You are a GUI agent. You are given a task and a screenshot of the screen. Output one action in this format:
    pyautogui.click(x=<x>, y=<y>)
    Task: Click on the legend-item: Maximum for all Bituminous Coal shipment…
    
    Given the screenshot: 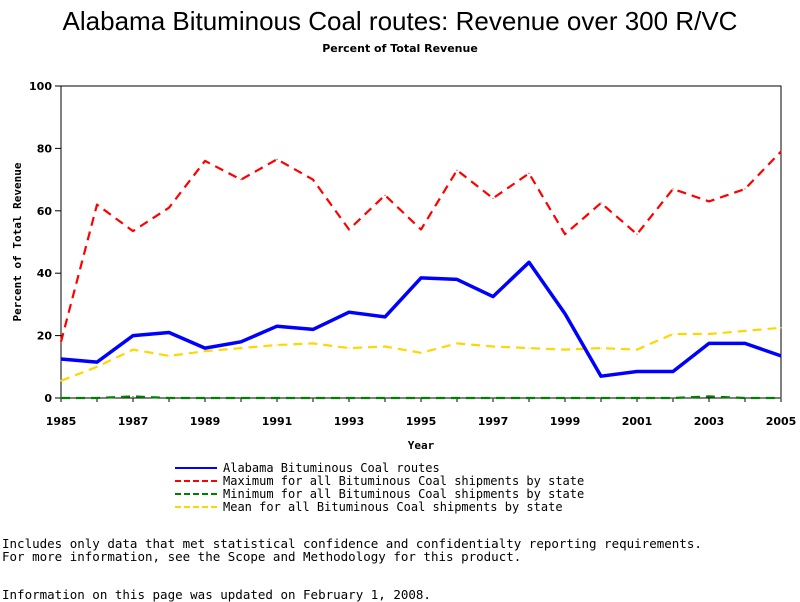 What is the action you would take?
    pyautogui.click(x=380, y=480)
    